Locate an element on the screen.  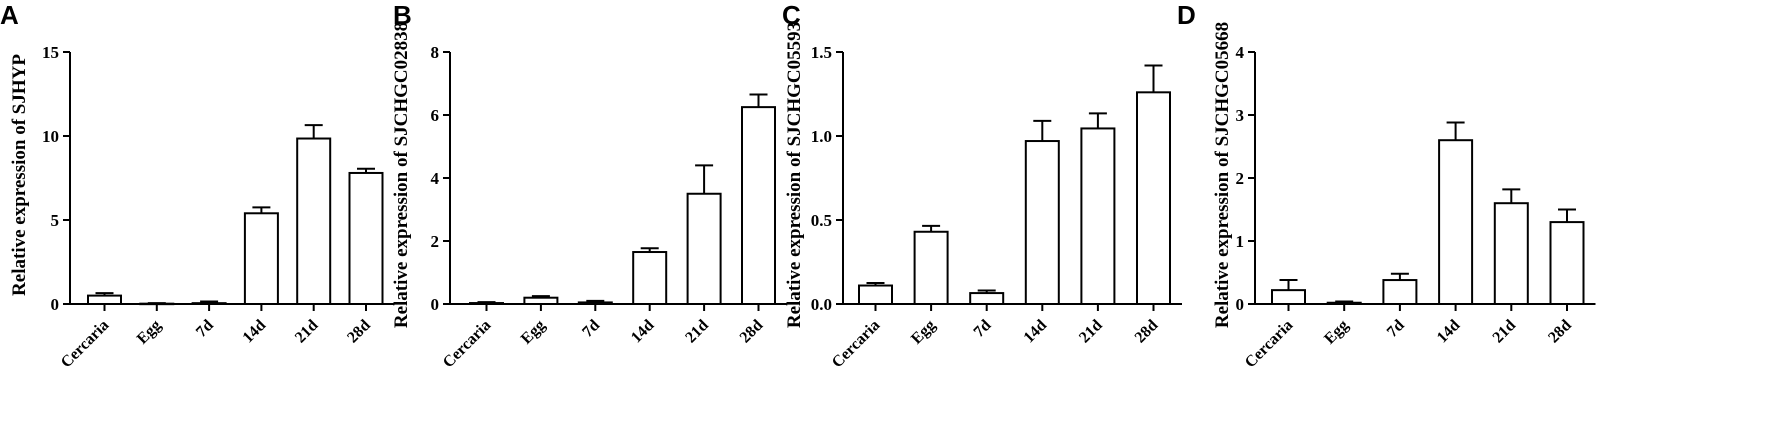
y-tick-label: 8 is located at coordinates (435, 52).